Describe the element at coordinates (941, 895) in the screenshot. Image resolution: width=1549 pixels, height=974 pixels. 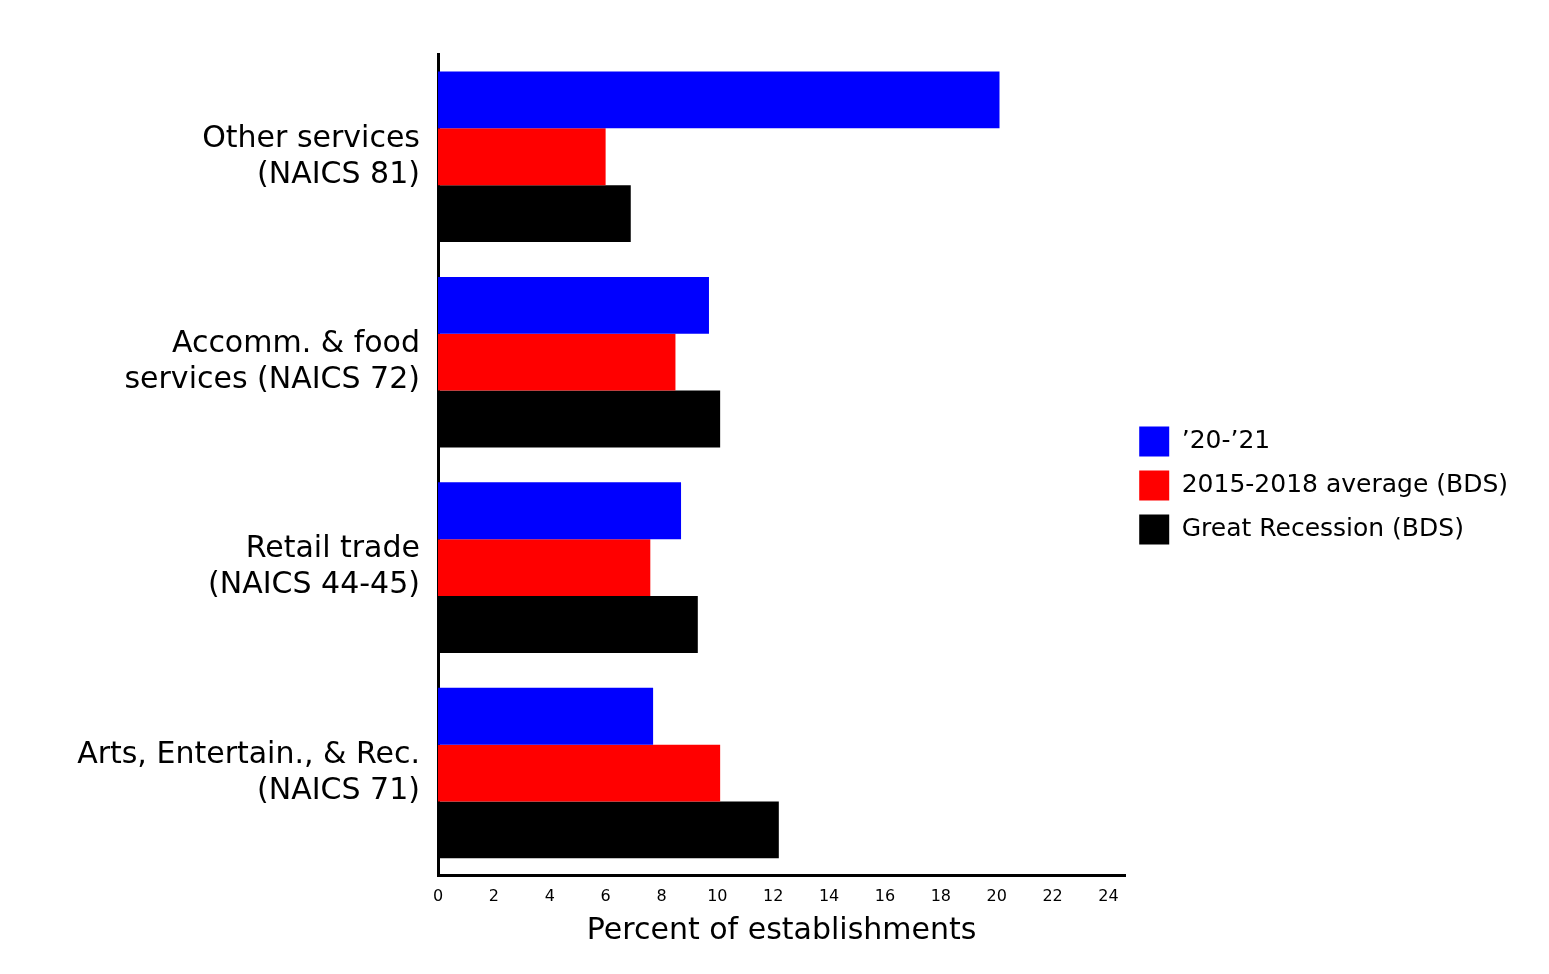
I see `x-tick-label: 18` at that location.